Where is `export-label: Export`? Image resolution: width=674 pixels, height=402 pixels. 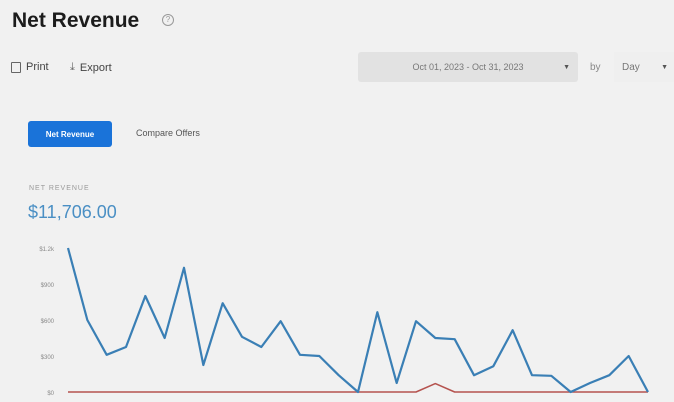 export-label: Export is located at coordinates (95, 67).